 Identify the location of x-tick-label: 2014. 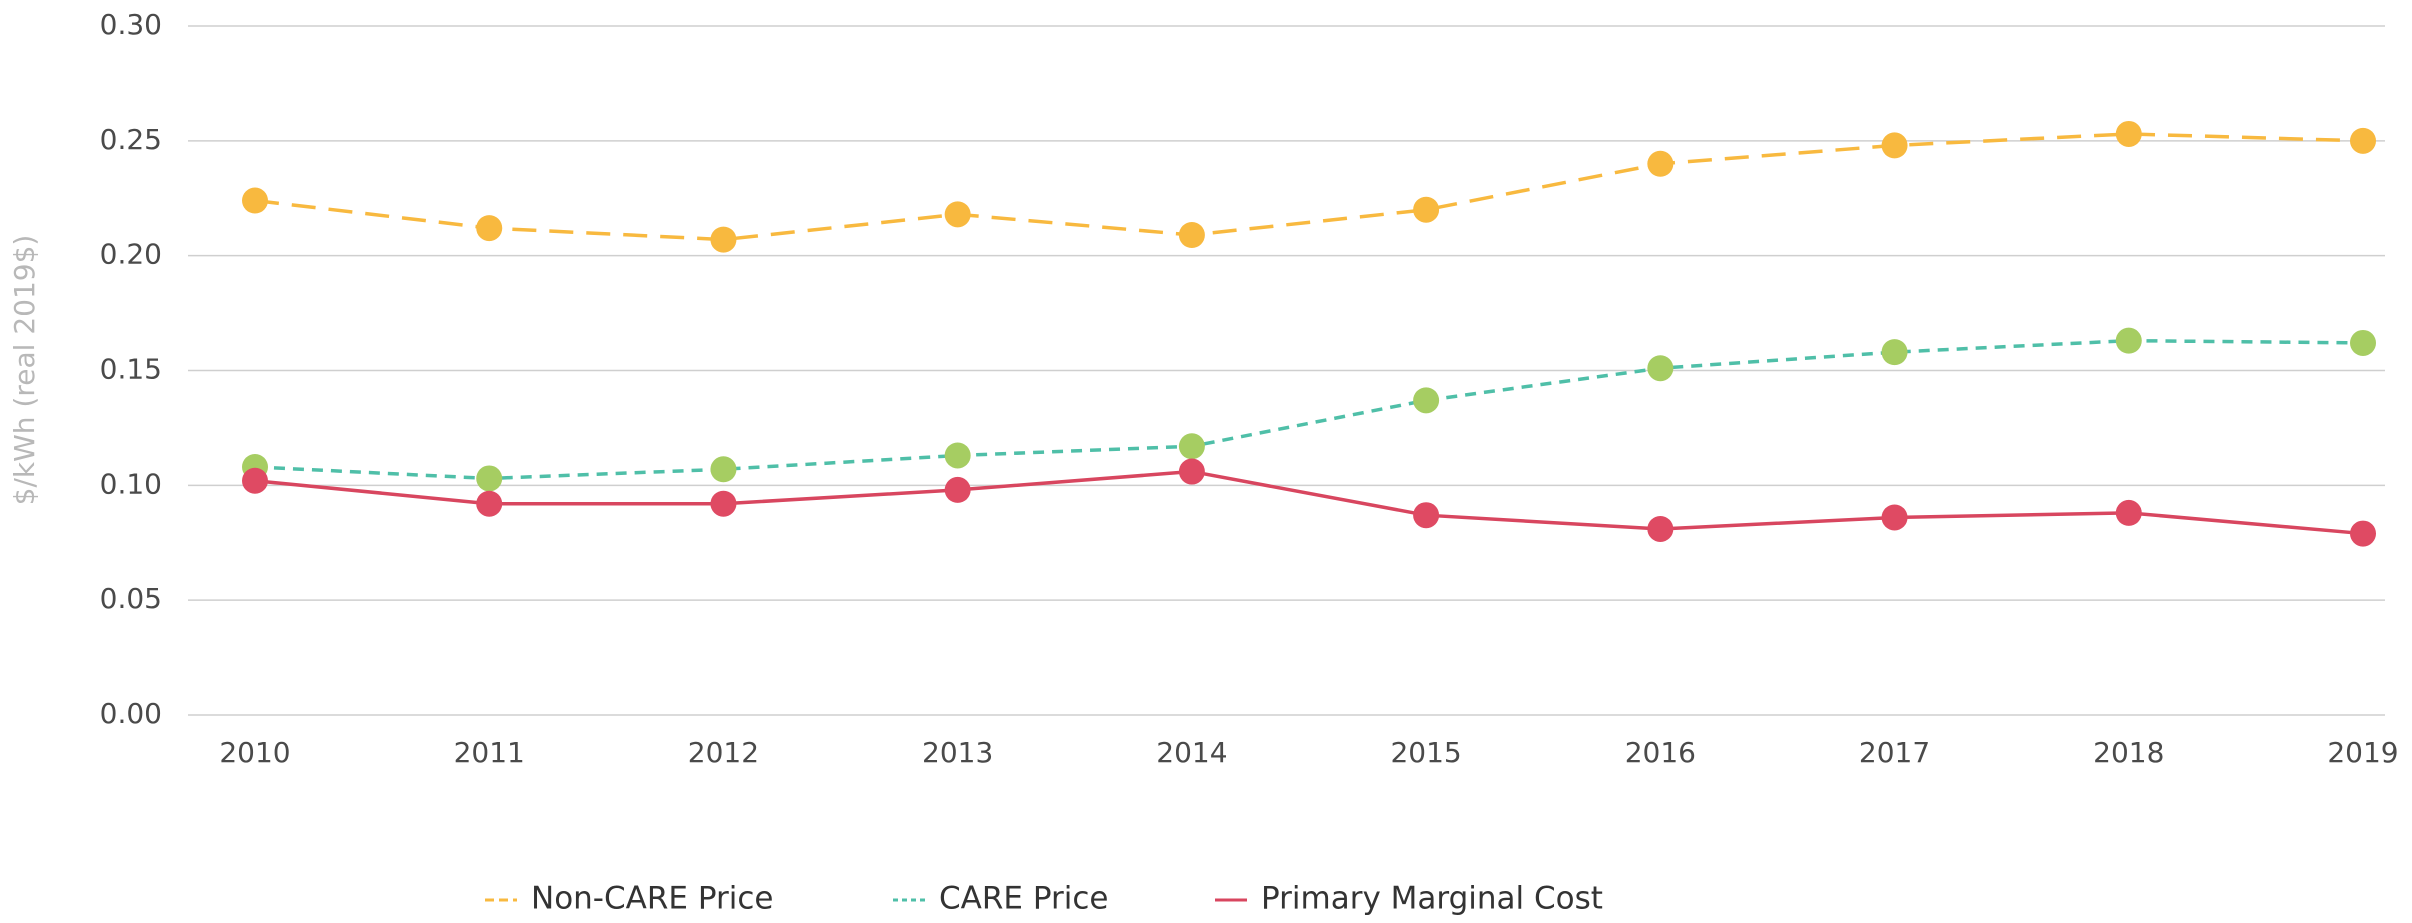
(1191, 752).